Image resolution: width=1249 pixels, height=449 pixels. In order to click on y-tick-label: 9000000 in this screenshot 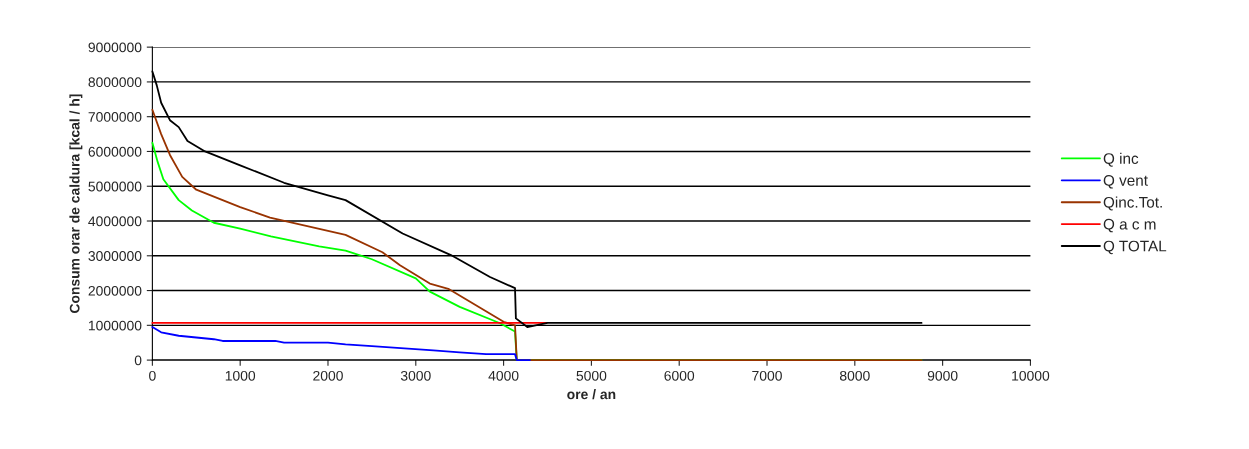, I will do `click(115, 47)`.